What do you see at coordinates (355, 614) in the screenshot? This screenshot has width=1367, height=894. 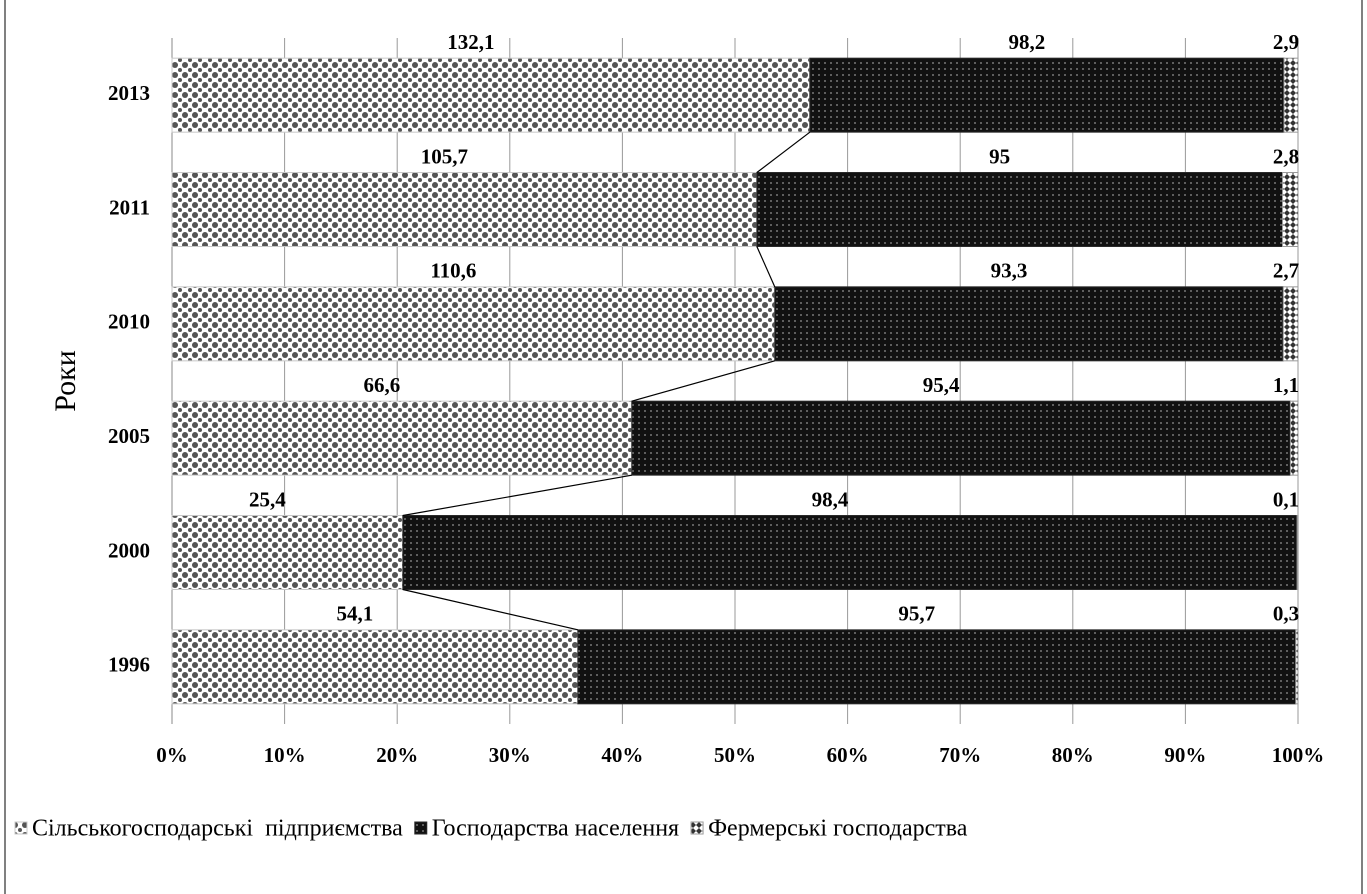 I see `data-label: 54,1` at bounding box center [355, 614].